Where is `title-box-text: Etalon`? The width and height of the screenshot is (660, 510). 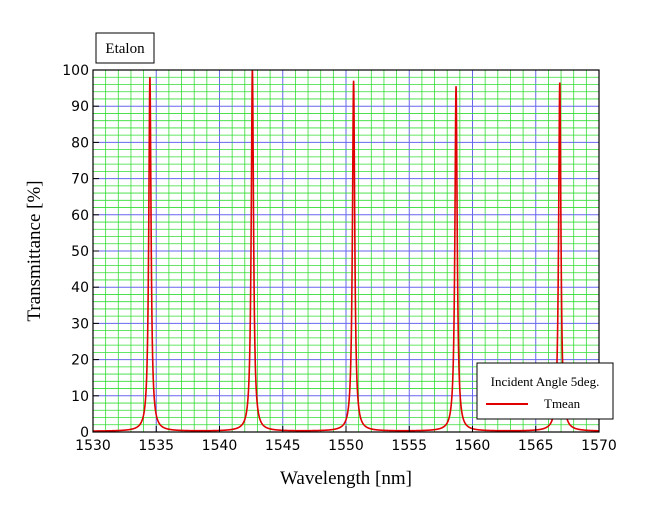
title-box-text: Etalon is located at coordinates (125, 49).